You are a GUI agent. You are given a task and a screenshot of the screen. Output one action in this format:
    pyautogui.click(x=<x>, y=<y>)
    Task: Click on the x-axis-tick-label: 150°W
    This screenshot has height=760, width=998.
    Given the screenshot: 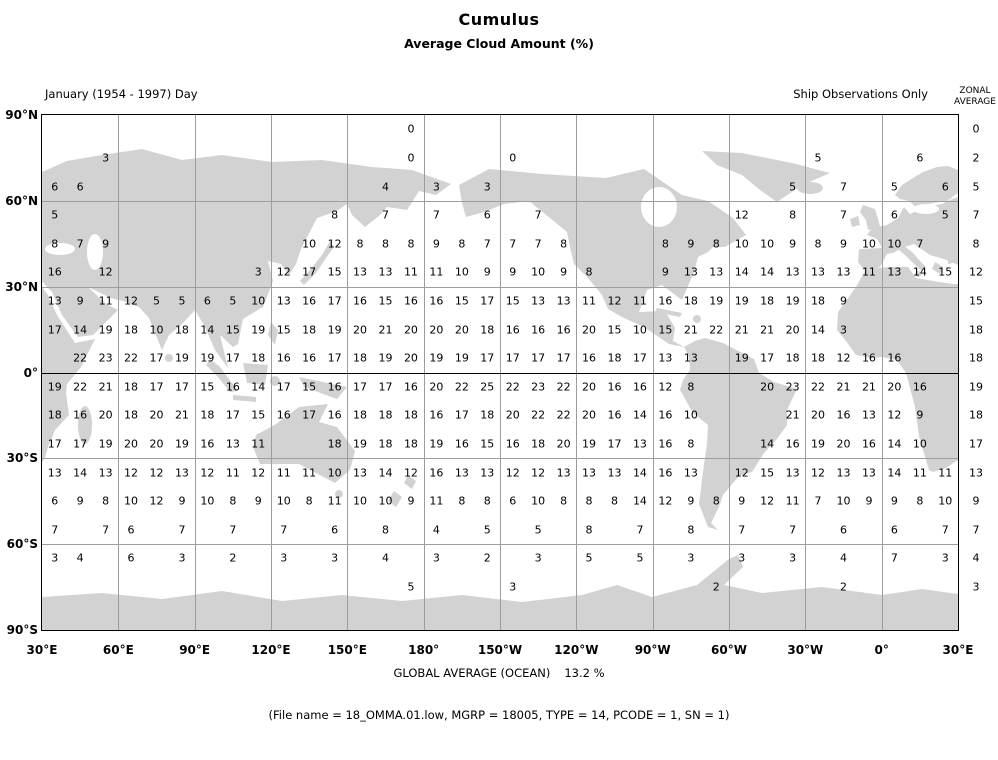 What is the action you would take?
    pyautogui.click(x=500, y=650)
    